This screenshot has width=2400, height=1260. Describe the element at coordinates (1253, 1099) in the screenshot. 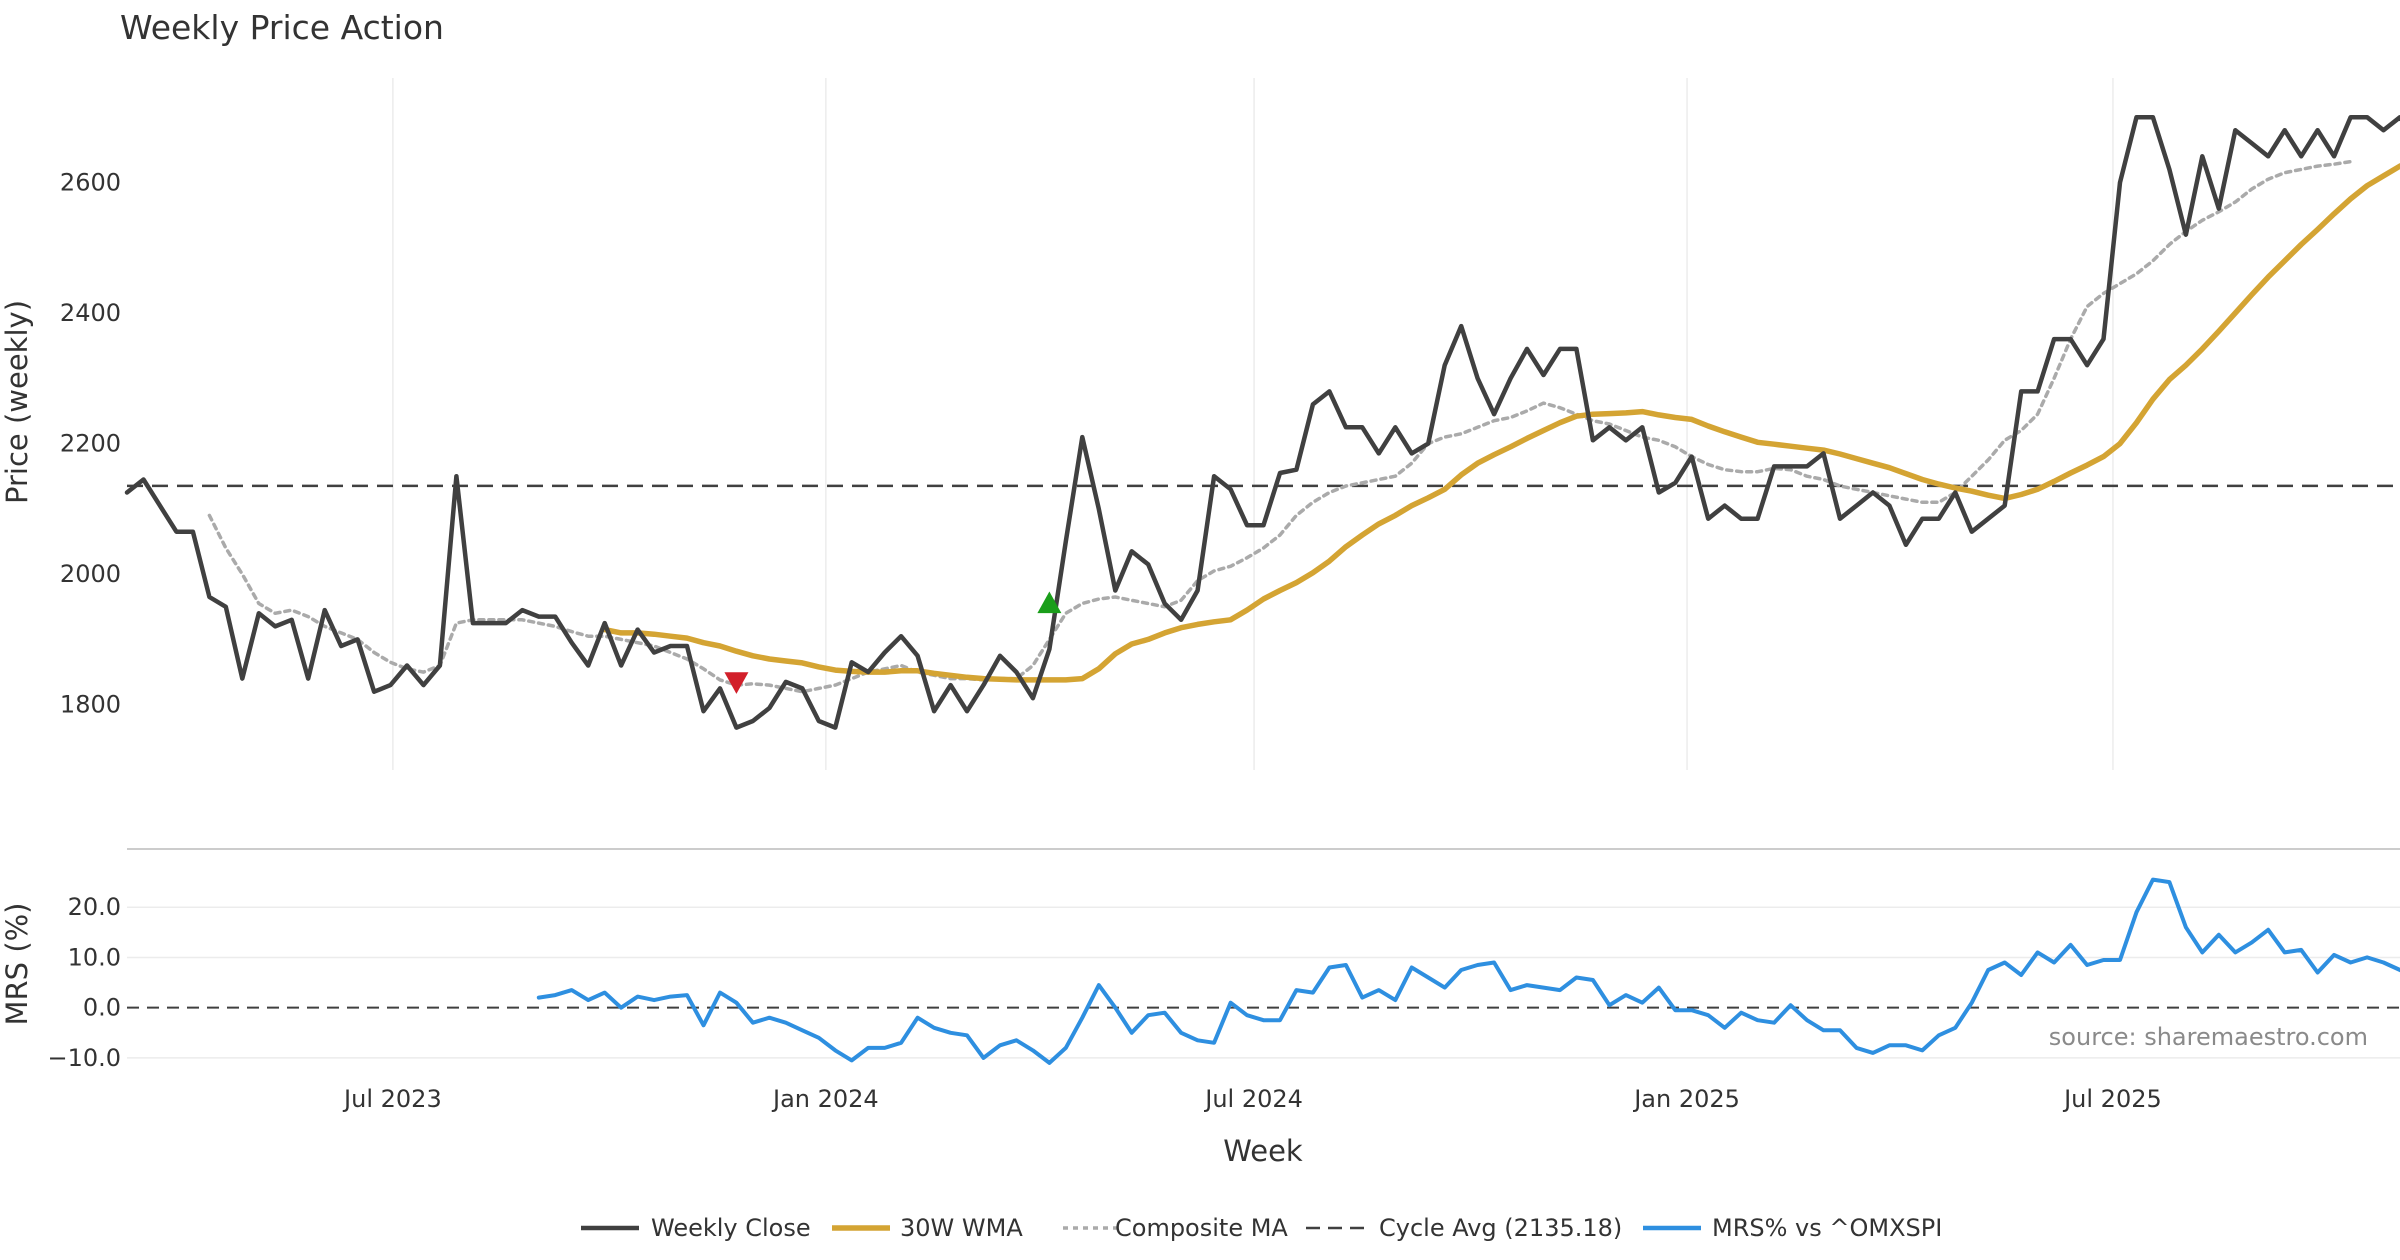

I see `x-tick-label: Jul 2024` at that location.